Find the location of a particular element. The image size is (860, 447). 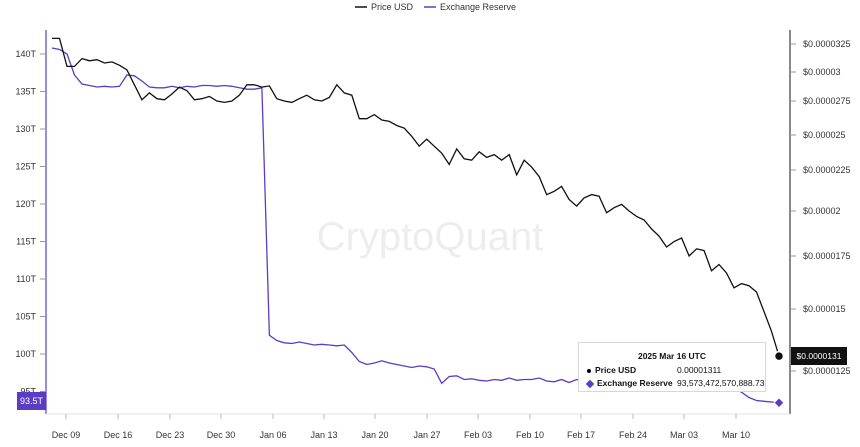

right-tick-label: $0.000025 is located at coordinates (824, 135).